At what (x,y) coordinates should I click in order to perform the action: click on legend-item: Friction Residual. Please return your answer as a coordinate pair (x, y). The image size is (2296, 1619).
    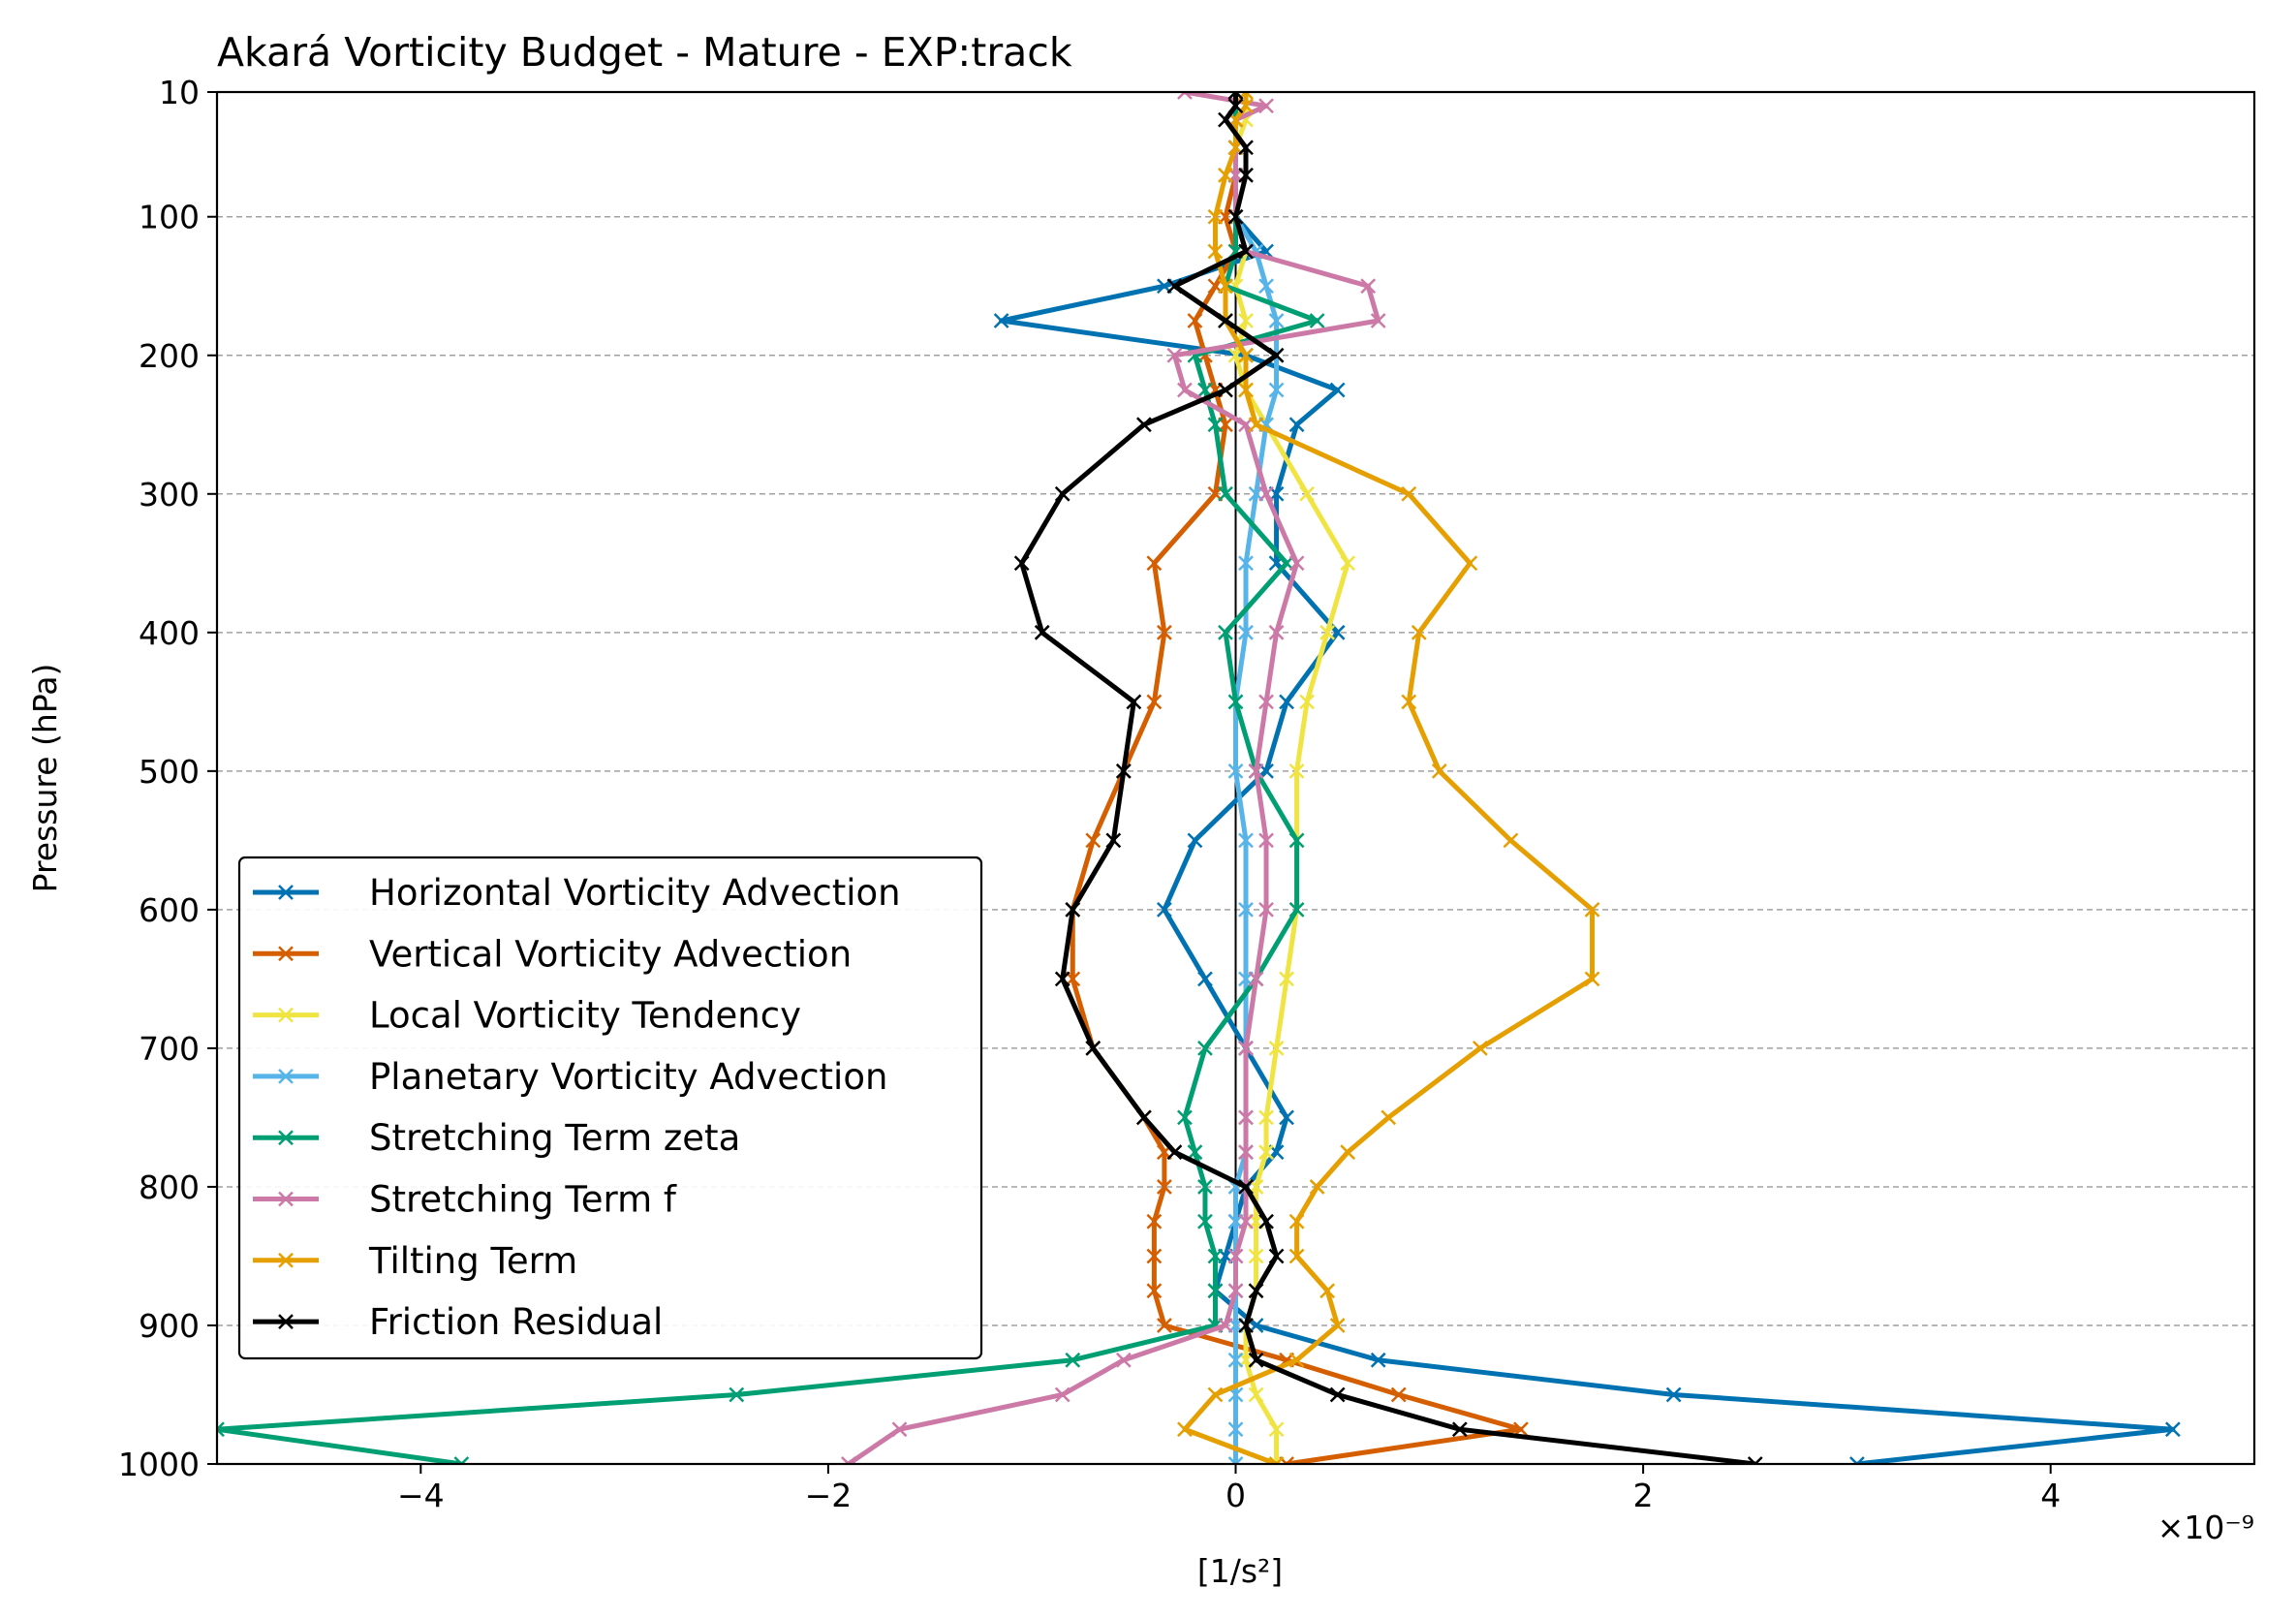
    Looking at the image, I should click on (458, 1322).